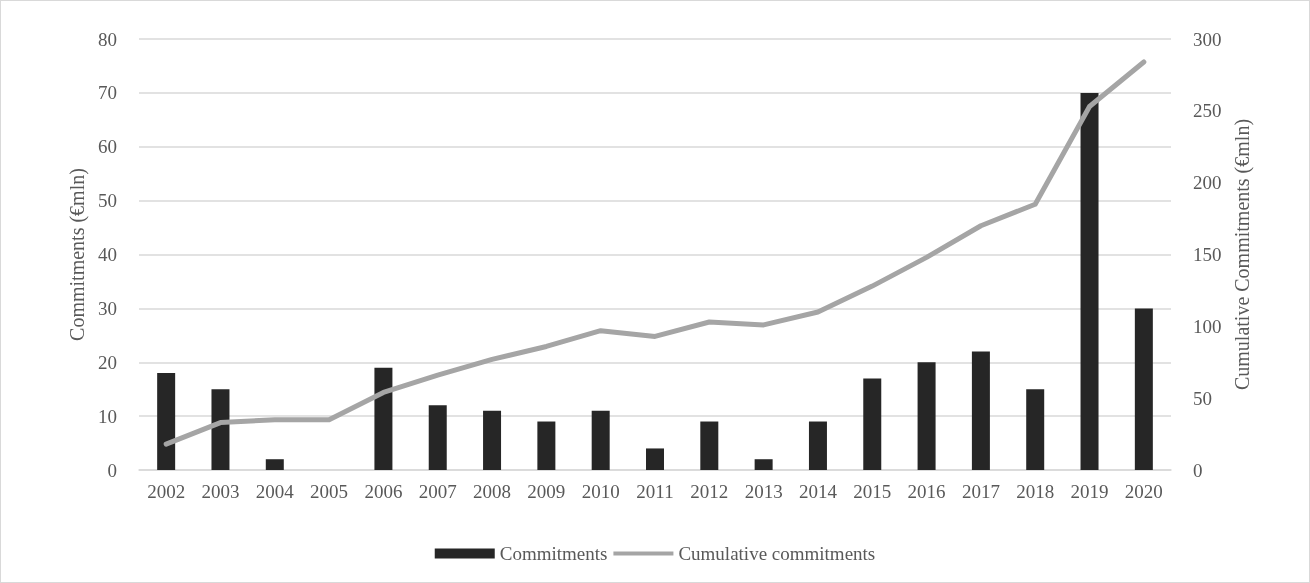 The image size is (1310, 583). I want to click on y2-tick-label: 50, so click(1202, 398).